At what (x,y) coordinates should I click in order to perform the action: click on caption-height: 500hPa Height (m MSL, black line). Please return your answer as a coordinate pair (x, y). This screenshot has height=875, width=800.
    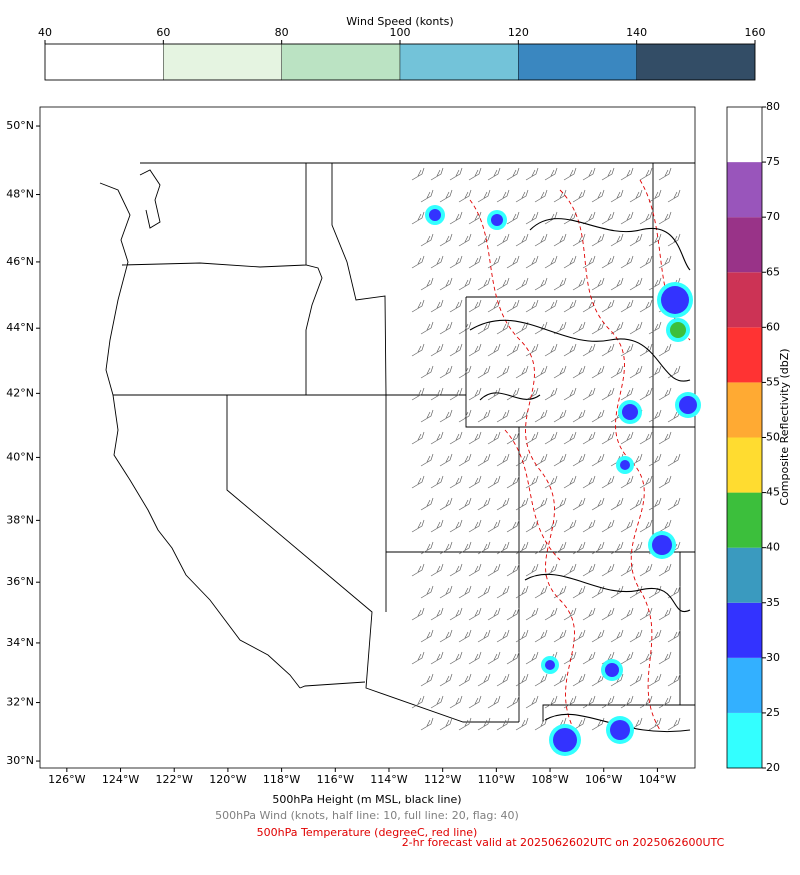
    Looking at the image, I should click on (366, 799).